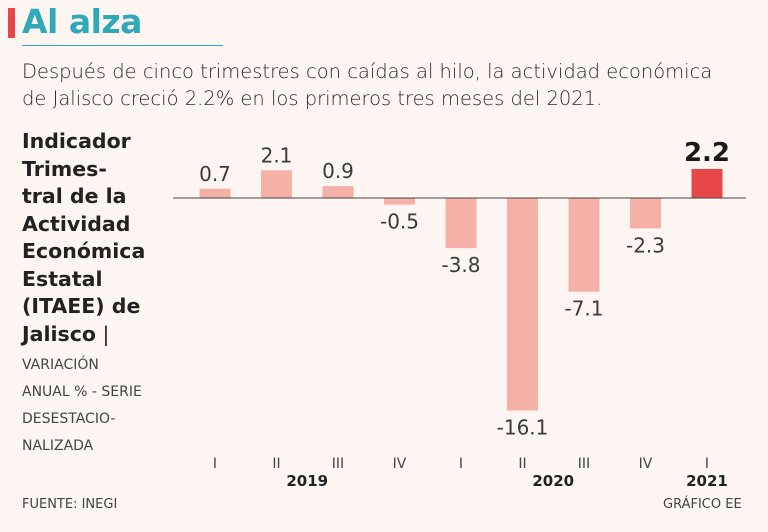 The image size is (768, 532). I want to click on data-label-7: -2.3, so click(645, 245).